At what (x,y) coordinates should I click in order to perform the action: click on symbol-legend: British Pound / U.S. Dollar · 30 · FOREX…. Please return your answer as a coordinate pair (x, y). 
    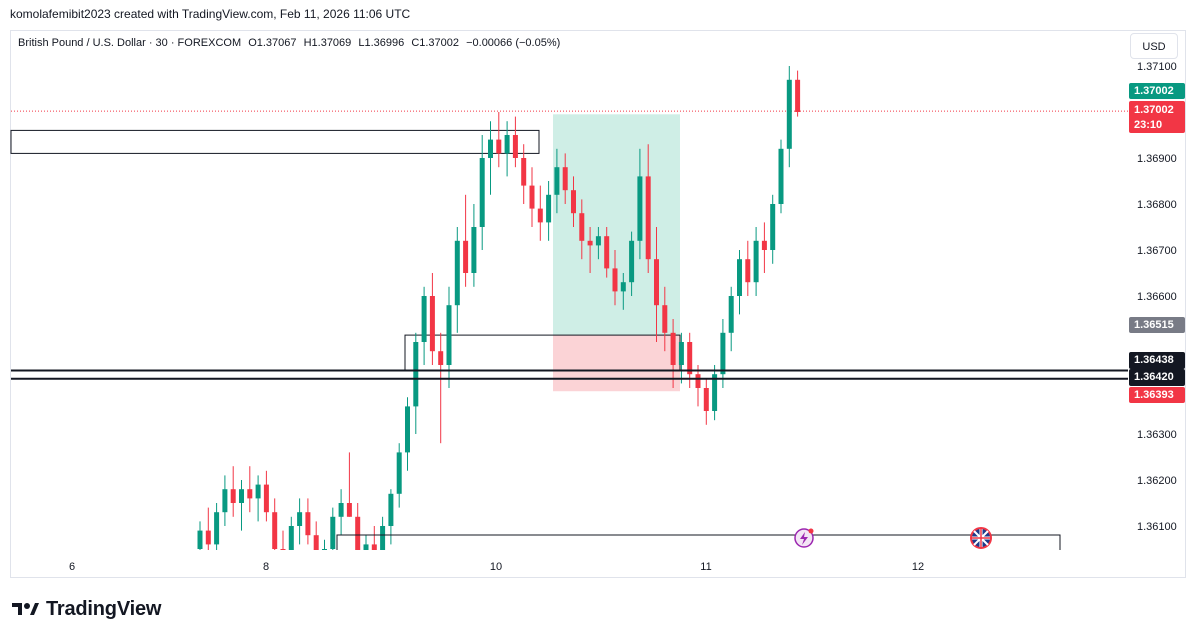
    Looking at the image, I should click on (291, 43).